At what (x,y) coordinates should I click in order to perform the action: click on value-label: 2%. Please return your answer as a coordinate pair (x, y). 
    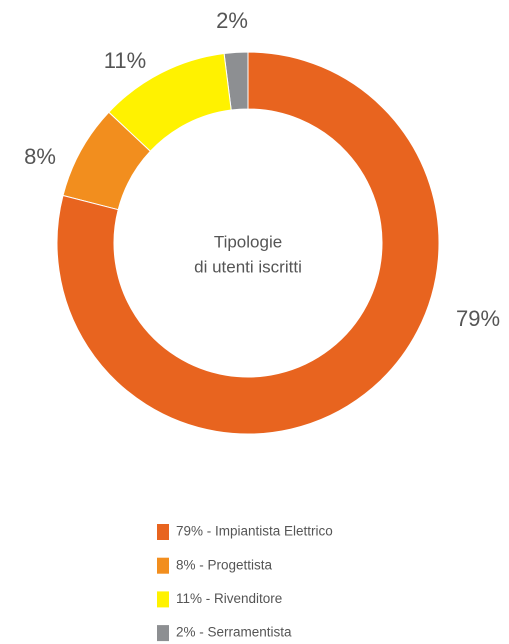
    Looking at the image, I should click on (232, 20).